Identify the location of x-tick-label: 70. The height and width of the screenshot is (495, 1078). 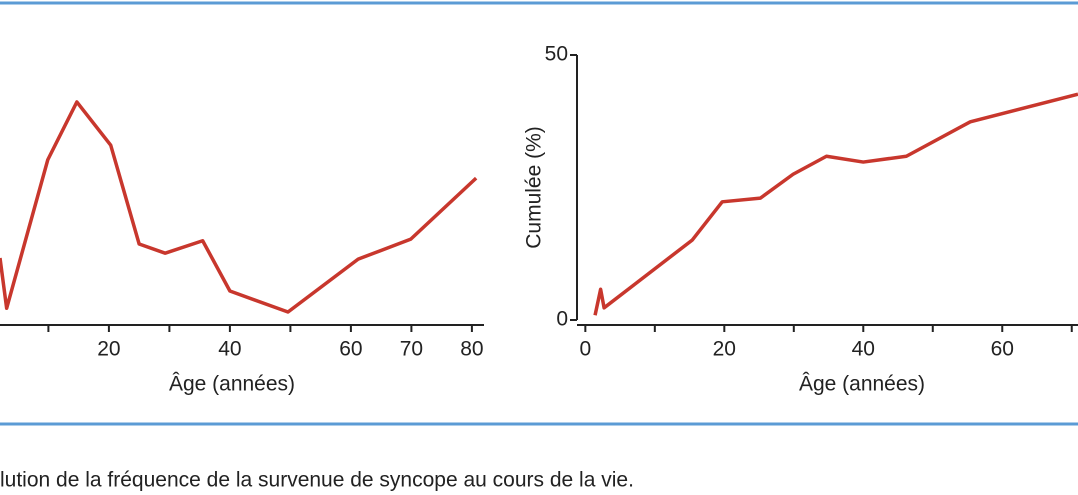
(411, 349).